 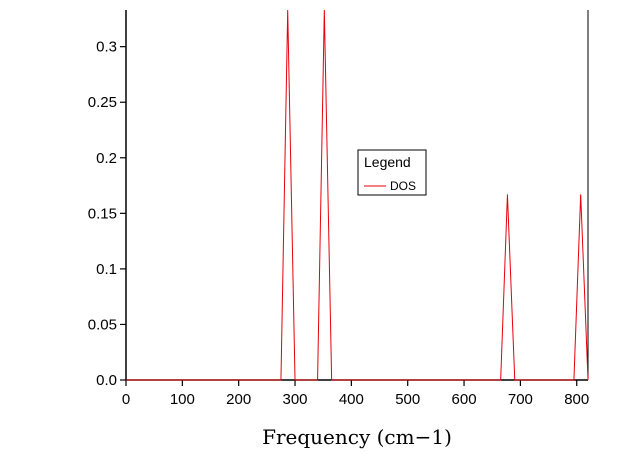 I want to click on y-tick-label: 0.25, so click(x=102, y=102).